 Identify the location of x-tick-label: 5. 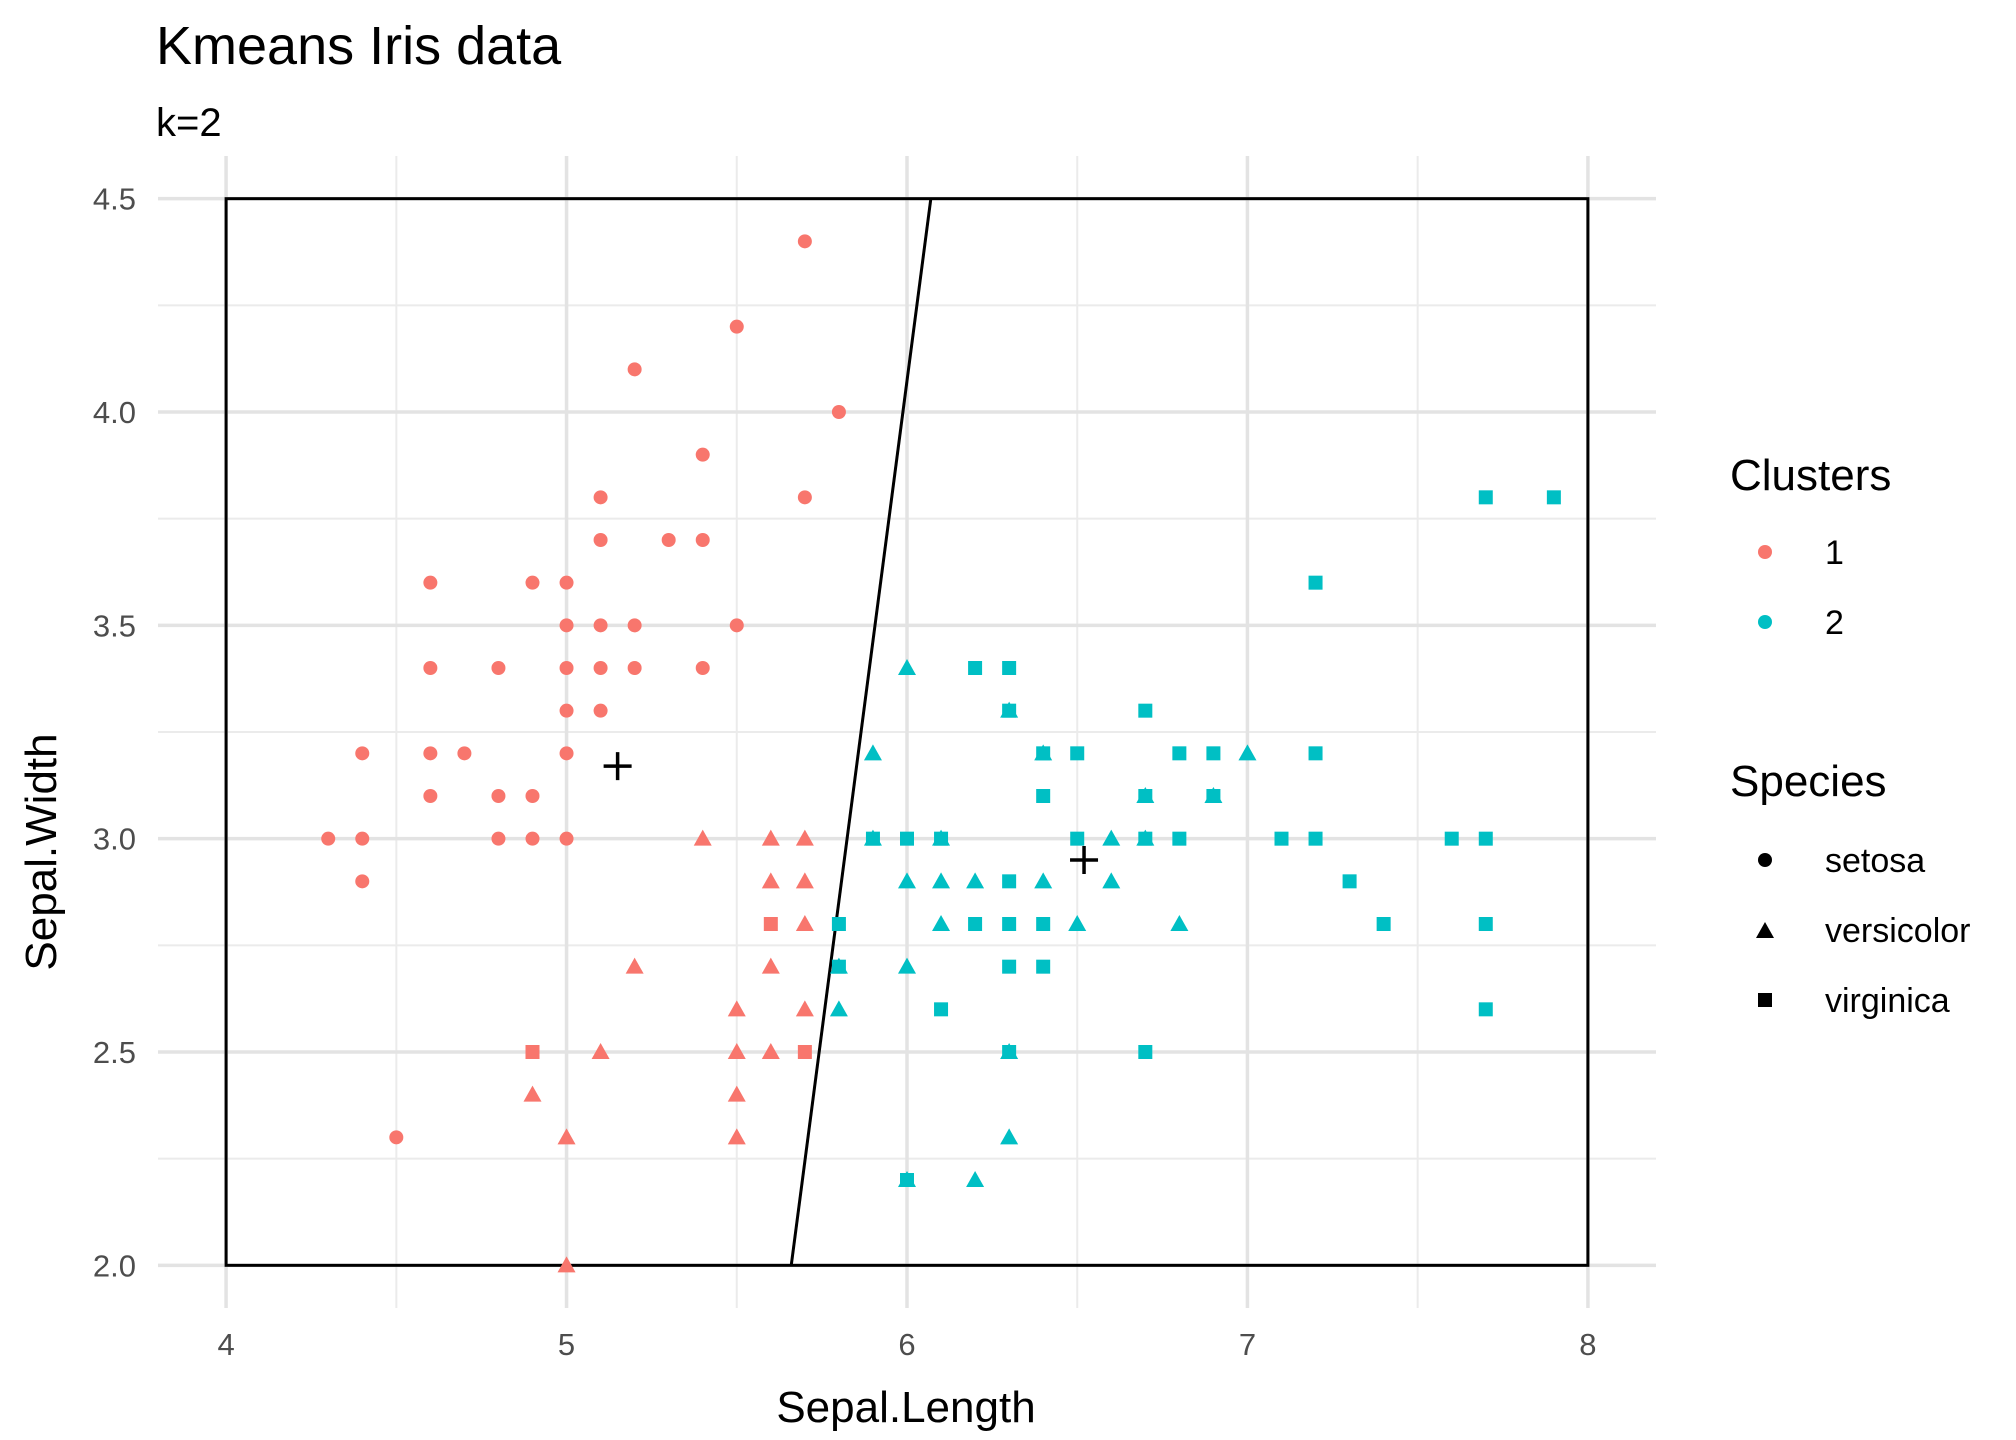
(566, 1344).